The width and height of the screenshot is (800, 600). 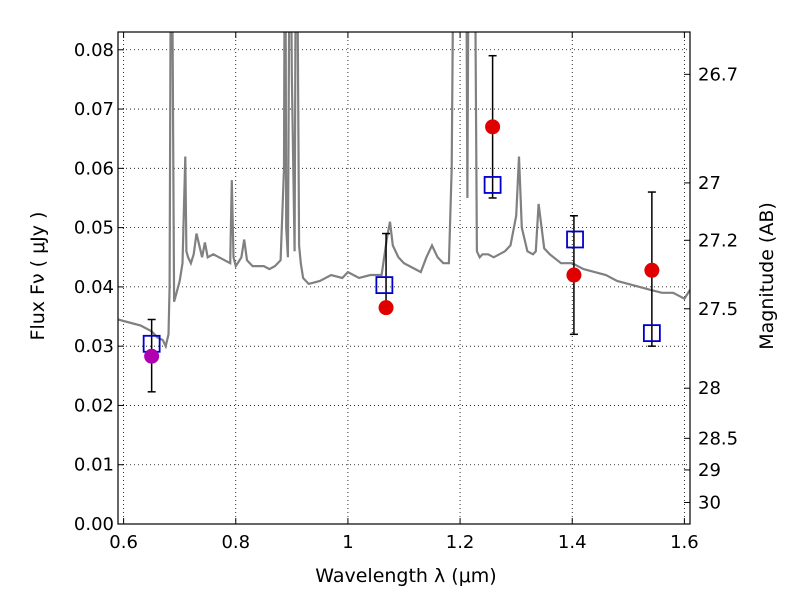 I want to click on y-axis-label: Flux Fν ( μJy ), so click(x=38, y=276).